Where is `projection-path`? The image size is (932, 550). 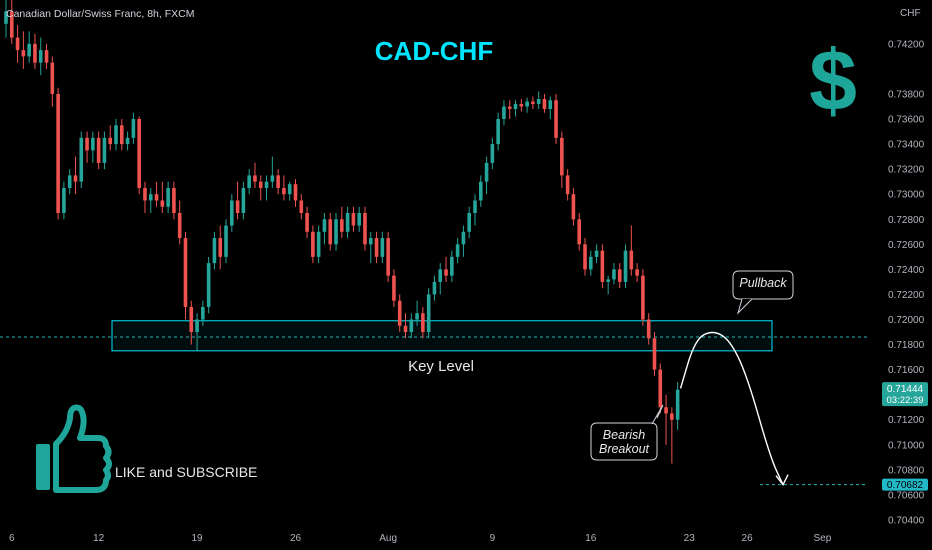 projection-path is located at coordinates (731, 408).